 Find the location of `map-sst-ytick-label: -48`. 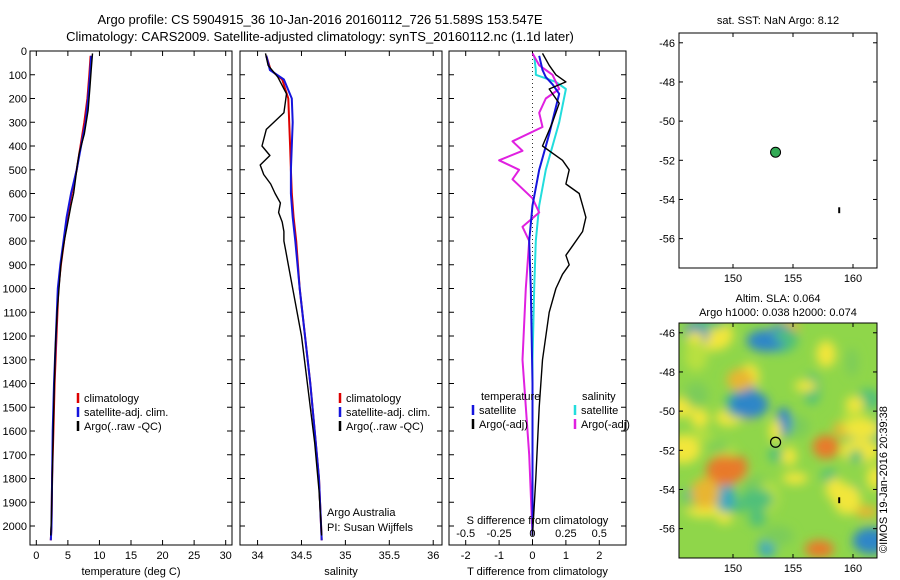

map-sst-ytick-label: -48 is located at coordinates (667, 83).